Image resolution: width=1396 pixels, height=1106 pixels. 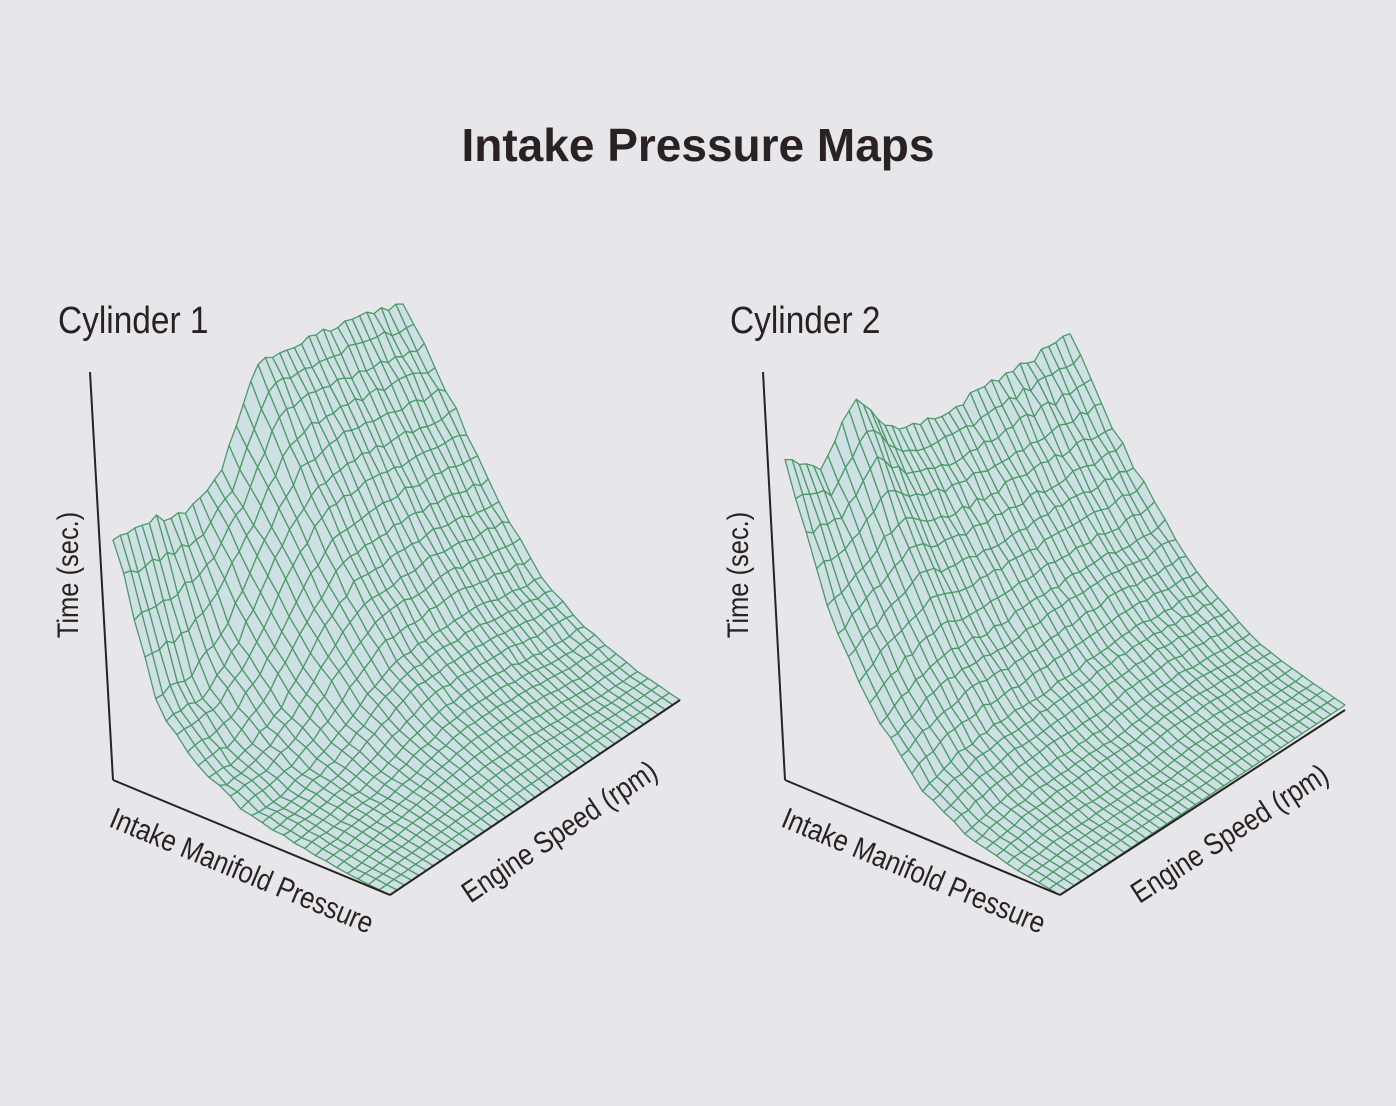 What do you see at coordinates (133, 320) in the screenshot?
I see `chart-title: Cylinder 1` at bounding box center [133, 320].